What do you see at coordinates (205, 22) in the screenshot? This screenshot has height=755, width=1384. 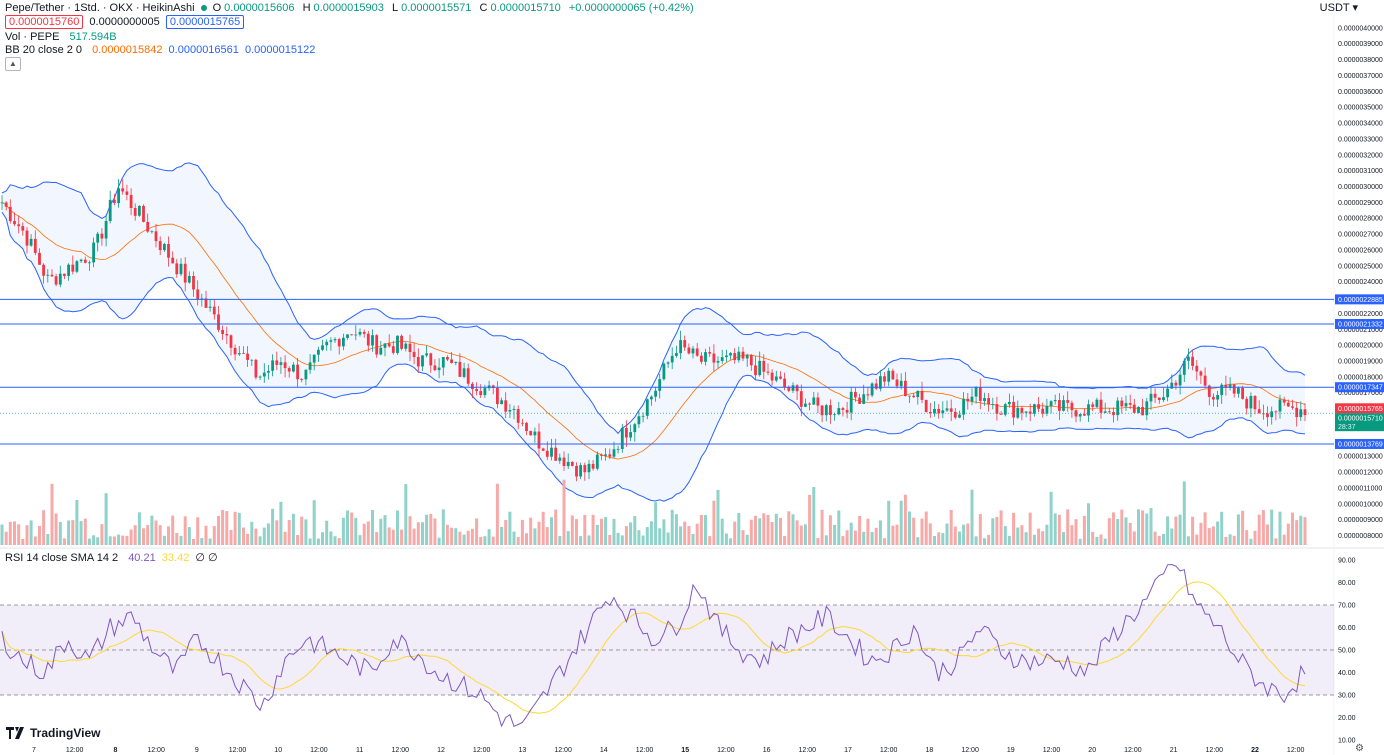 I see `buy-button: 0.0000015765` at bounding box center [205, 22].